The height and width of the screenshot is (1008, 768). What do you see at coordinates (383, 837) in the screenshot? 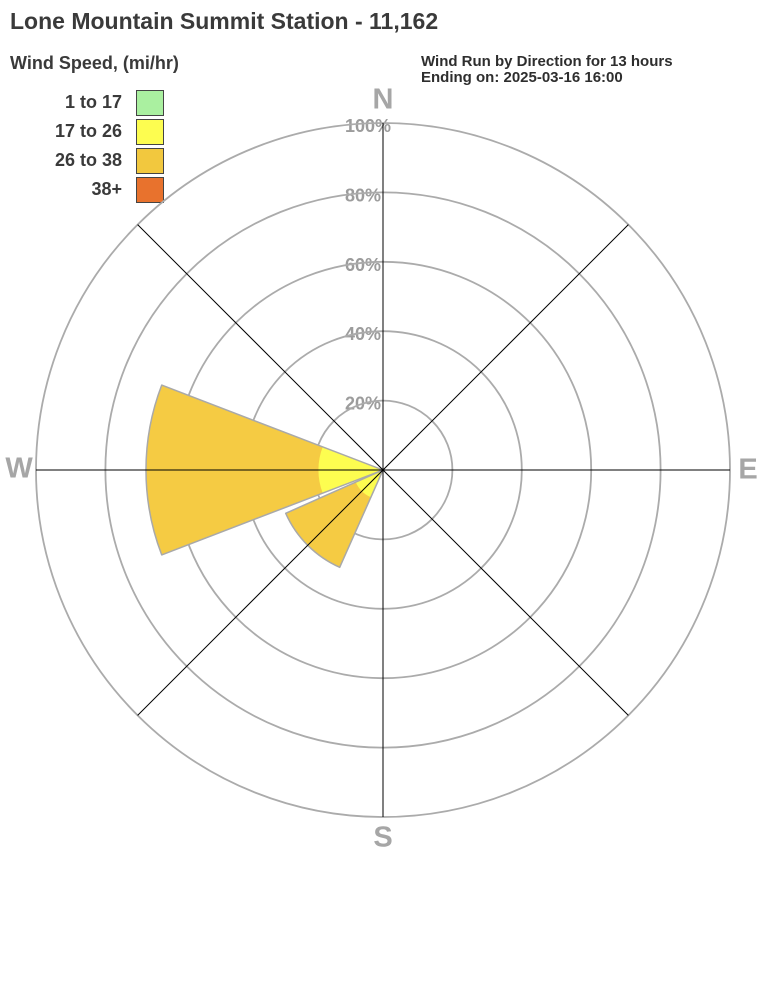
I see `compass-label-south: S` at bounding box center [383, 837].